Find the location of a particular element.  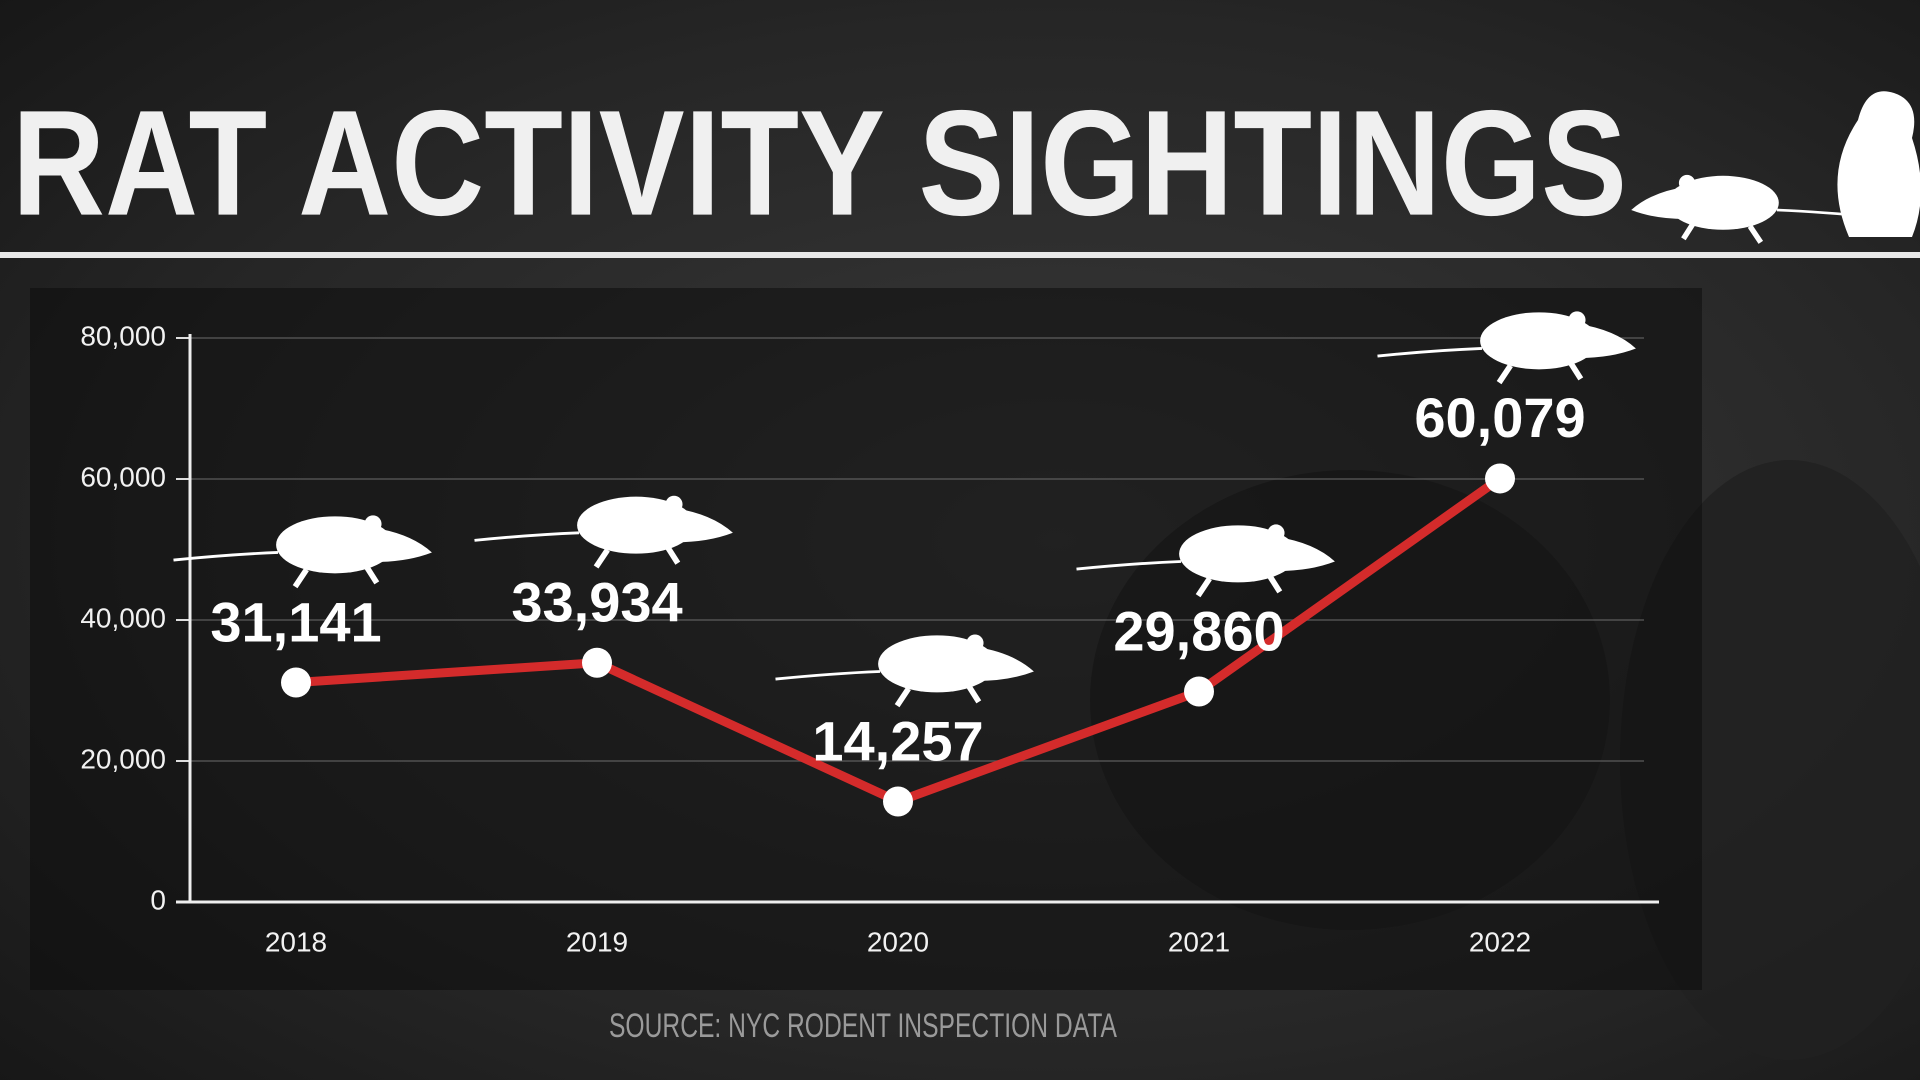

x-tick-label: 2018 is located at coordinates (296, 941).